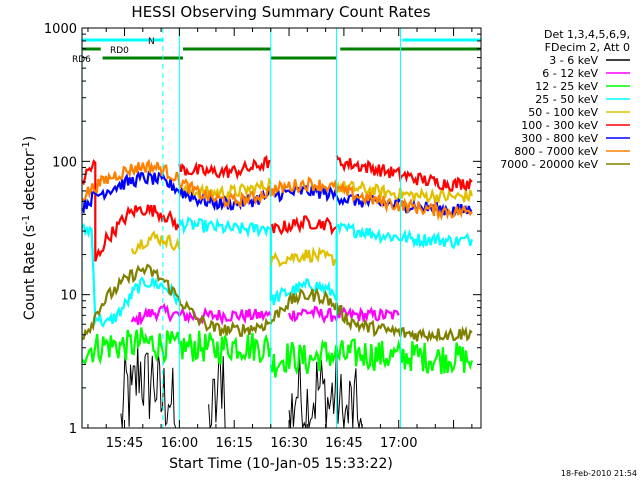 Image resolution: width=640 pixels, height=480 pixels. What do you see at coordinates (73, 429) in the screenshot?
I see `y-tick-label-0: 1` at bounding box center [73, 429].